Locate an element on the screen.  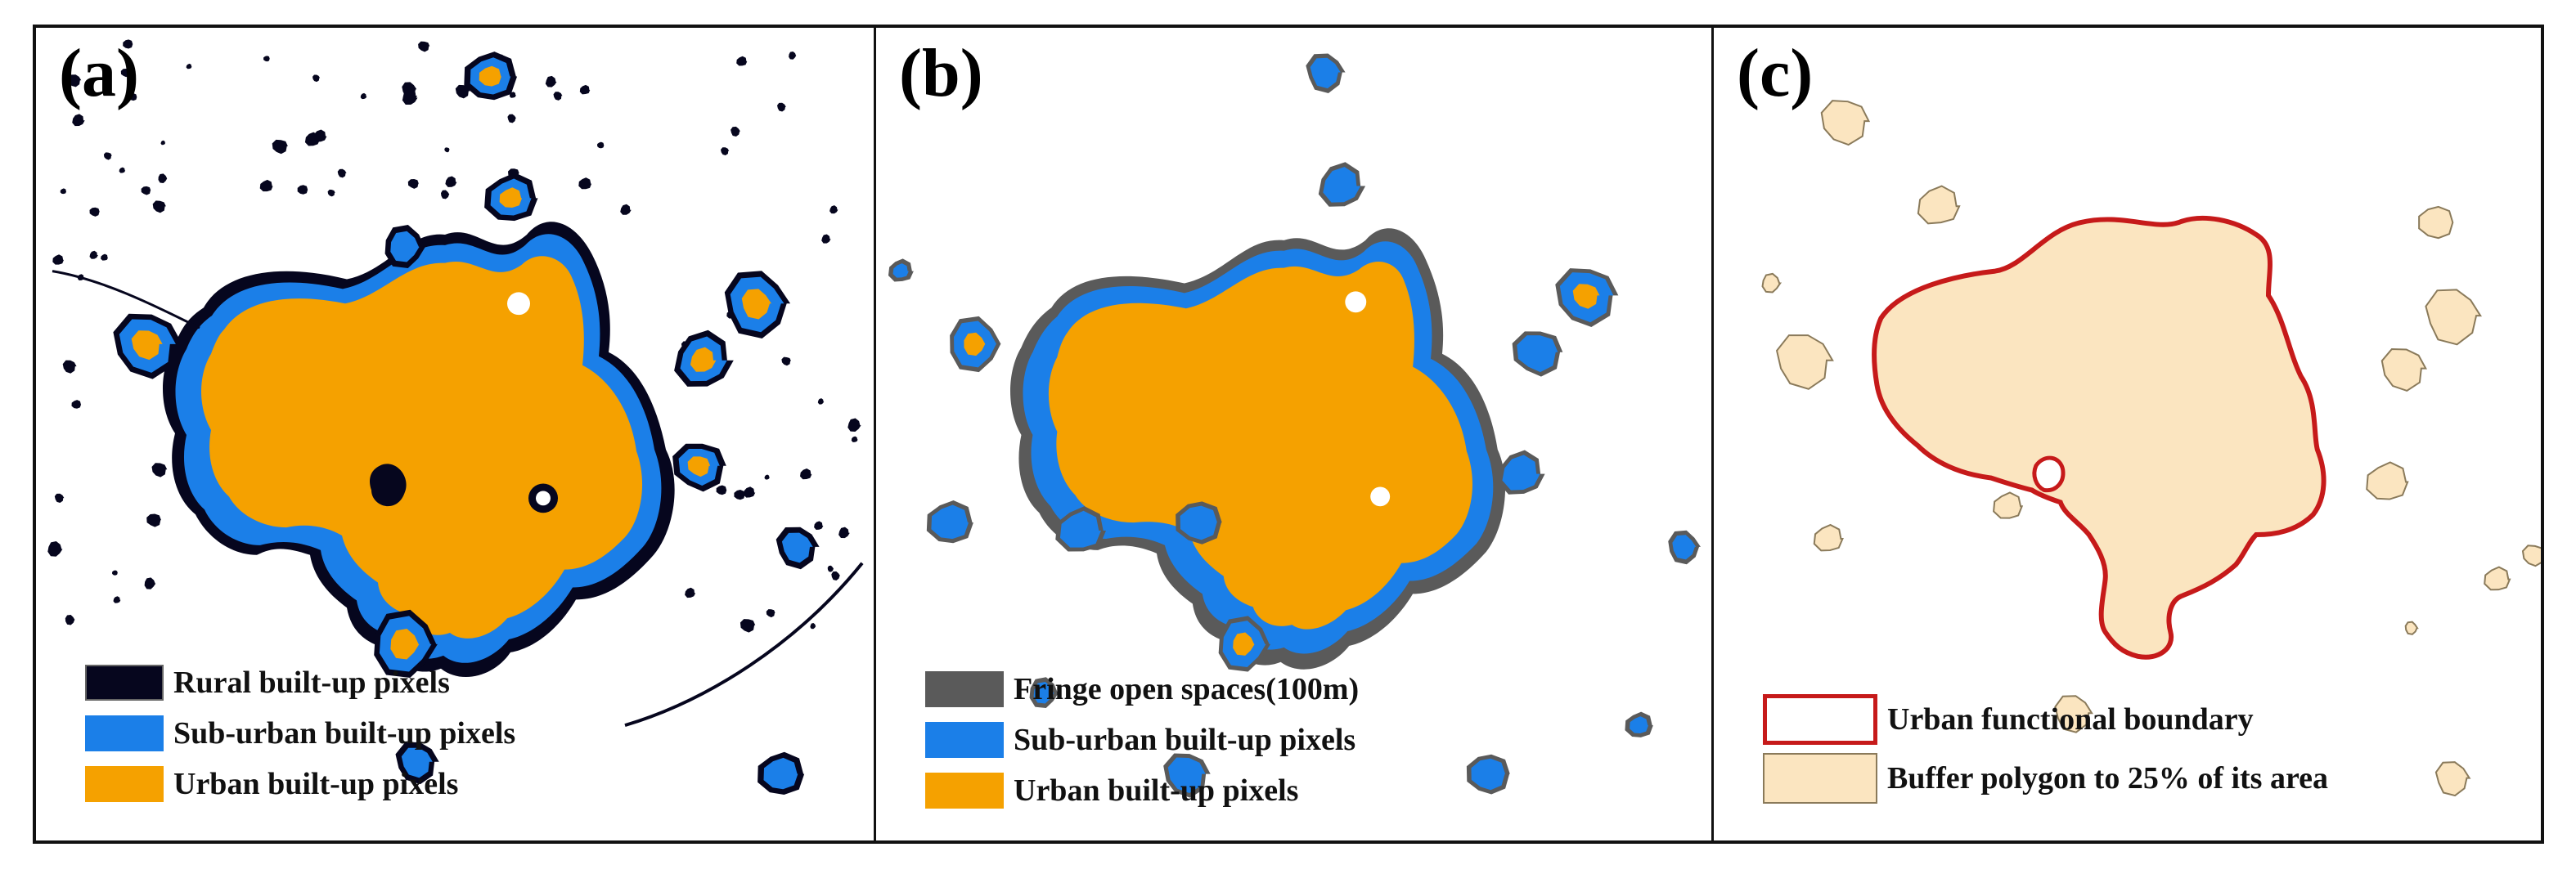
urban-functional-boundary is located at coordinates (2099, 437).